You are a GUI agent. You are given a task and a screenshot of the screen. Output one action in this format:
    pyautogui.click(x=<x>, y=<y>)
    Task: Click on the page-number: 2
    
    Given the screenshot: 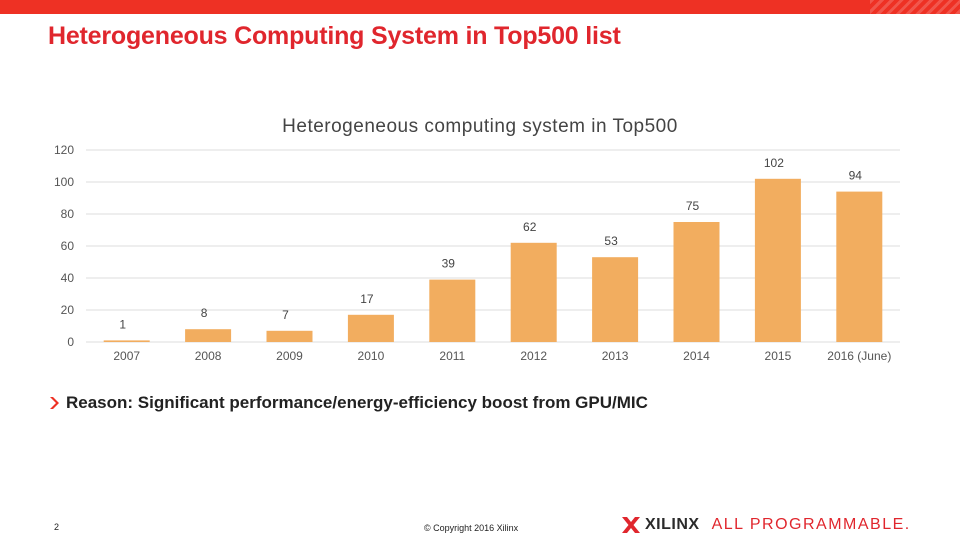 What is the action you would take?
    pyautogui.click(x=57, y=527)
    